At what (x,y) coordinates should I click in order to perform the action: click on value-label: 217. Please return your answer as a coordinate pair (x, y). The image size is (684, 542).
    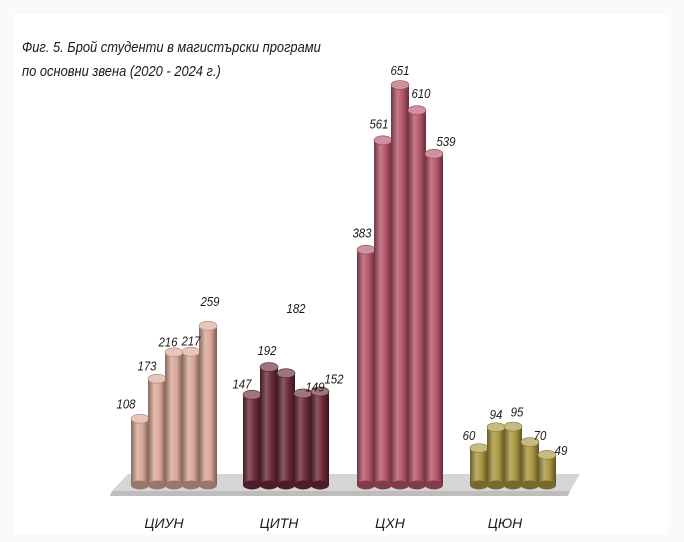
    Looking at the image, I should click on (191, 341).